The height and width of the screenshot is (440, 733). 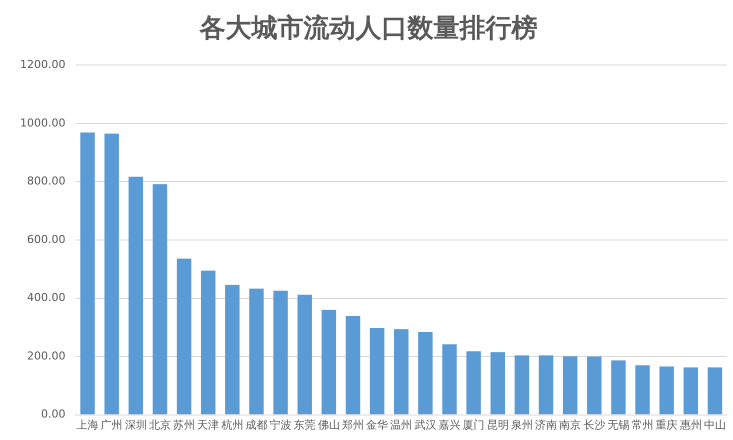 What do you see at coordinates (425, 425) in the screenshot?
I see `x-tick-label: 武汉` at bounding box center [425, 425].